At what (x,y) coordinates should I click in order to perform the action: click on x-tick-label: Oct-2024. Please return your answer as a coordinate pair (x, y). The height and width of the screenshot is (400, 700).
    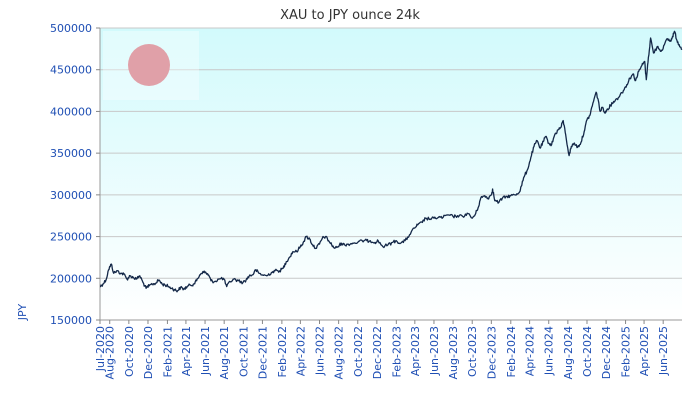
    Looking at the image, I should click on (587, 351).